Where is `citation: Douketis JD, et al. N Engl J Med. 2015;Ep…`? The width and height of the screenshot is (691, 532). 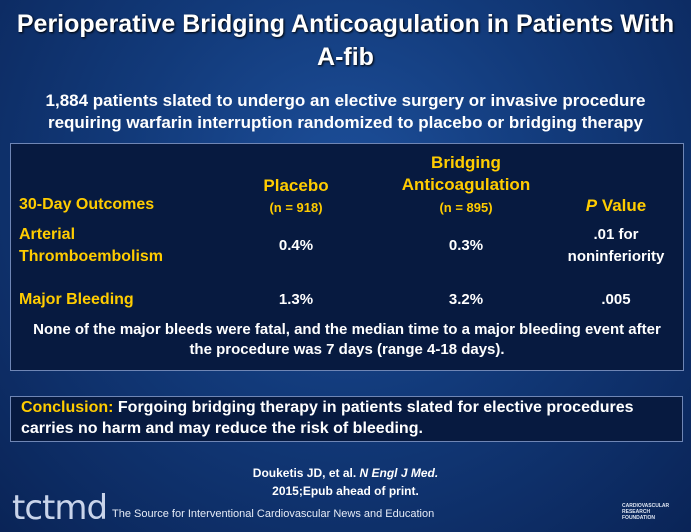 citation: Douketis JD, et al. N Engl J Med. 2015;Ep… is located at coordinates (345, 482).